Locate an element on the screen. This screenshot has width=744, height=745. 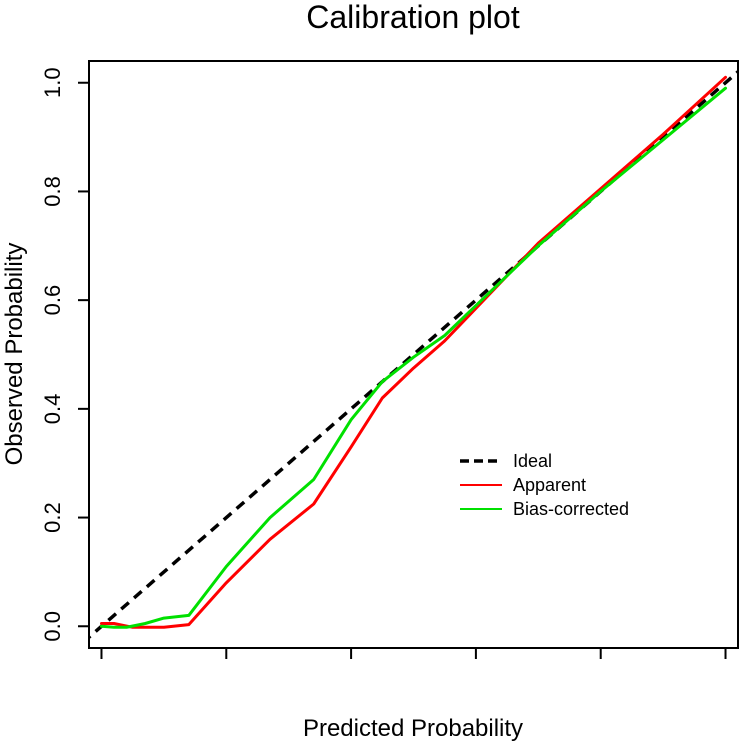
legend-label: Apparent is located at coordinates (549, 485).